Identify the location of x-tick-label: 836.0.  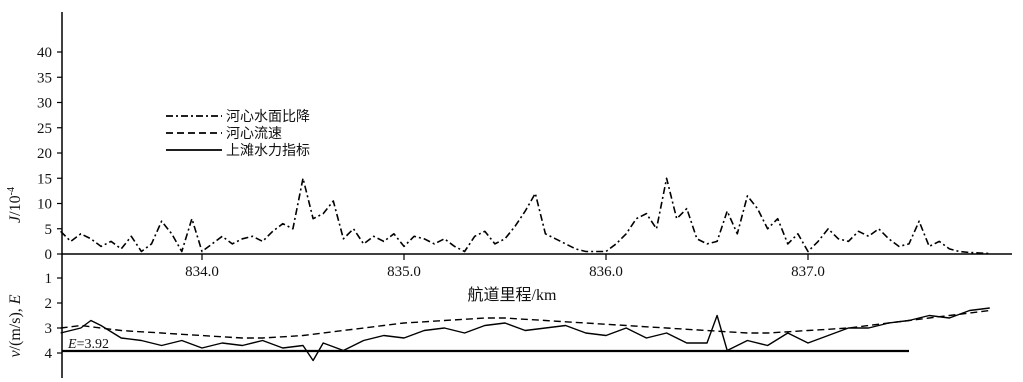
(606, 272).